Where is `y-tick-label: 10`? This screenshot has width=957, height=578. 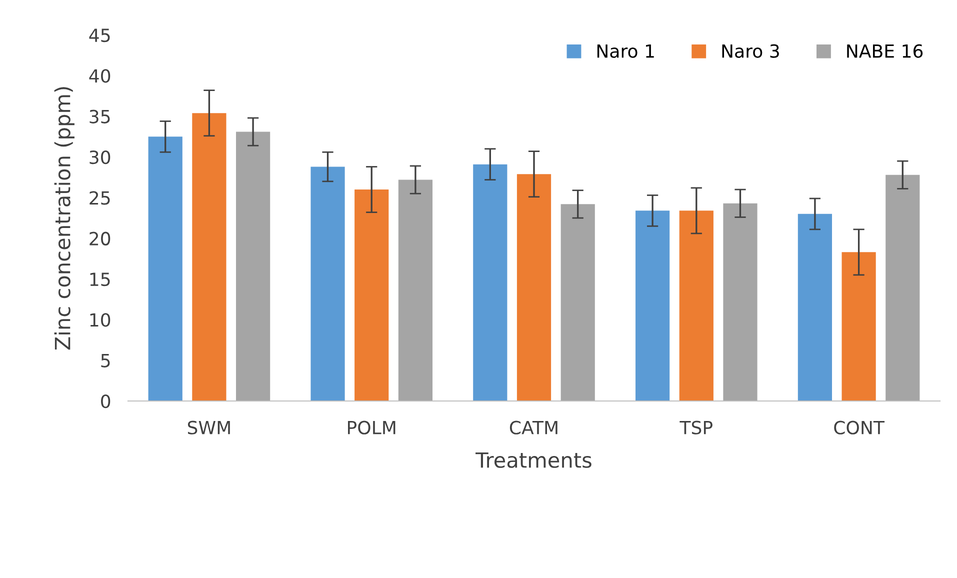
y-tick-label: 10 is located at coordinates (100, 320).